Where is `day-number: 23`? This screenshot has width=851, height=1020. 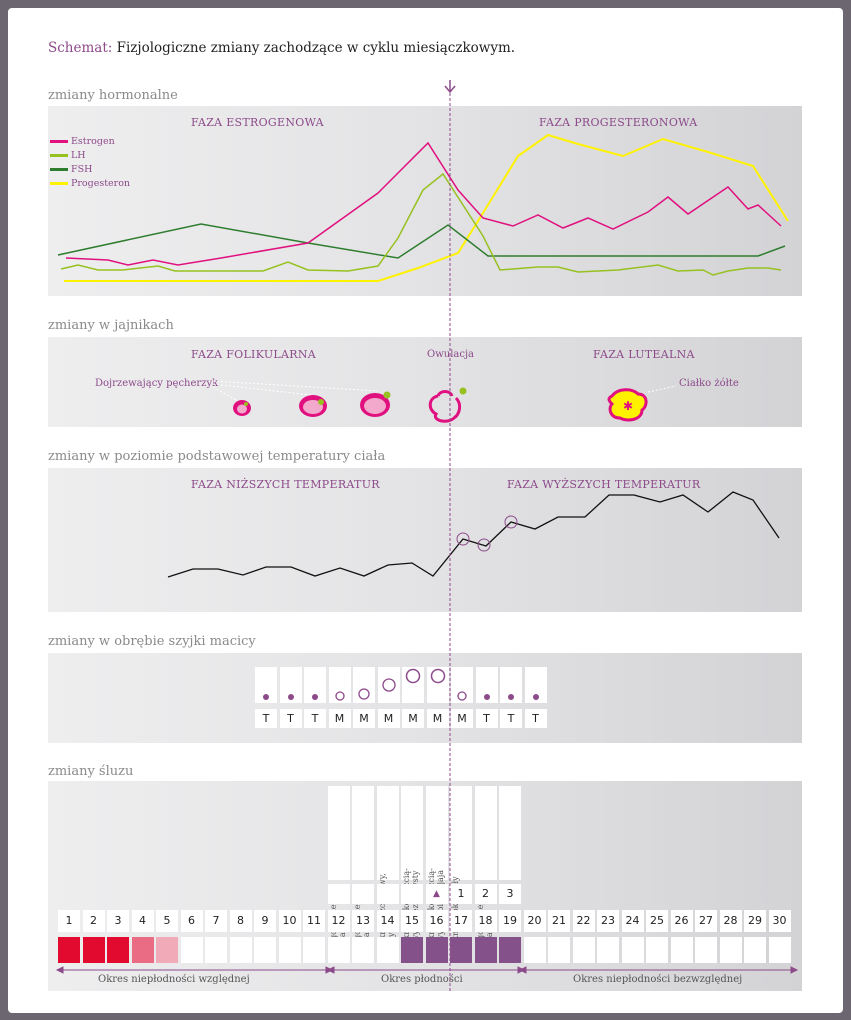
day-number: 23 is located at coordinates (608, 921).